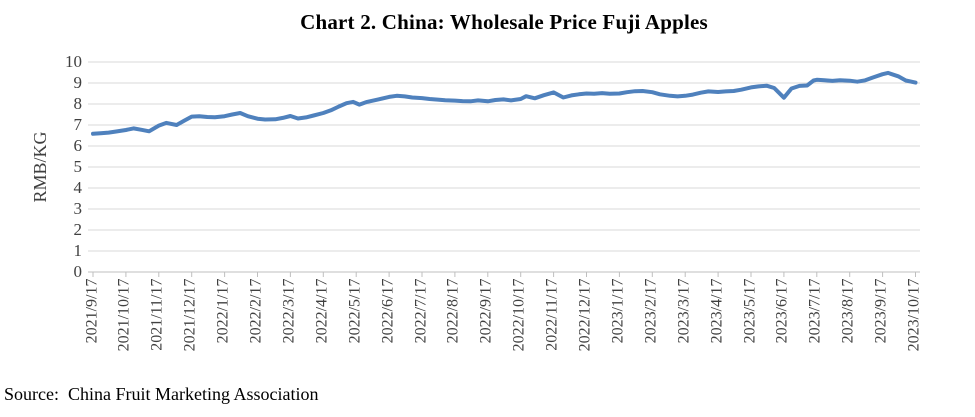 The height and width of the screenshot is (417, 975). What do you see at coordinates (78, 82) in the screenshot?
I see `y-tick-label: 9` at bounding box center [78, 82].